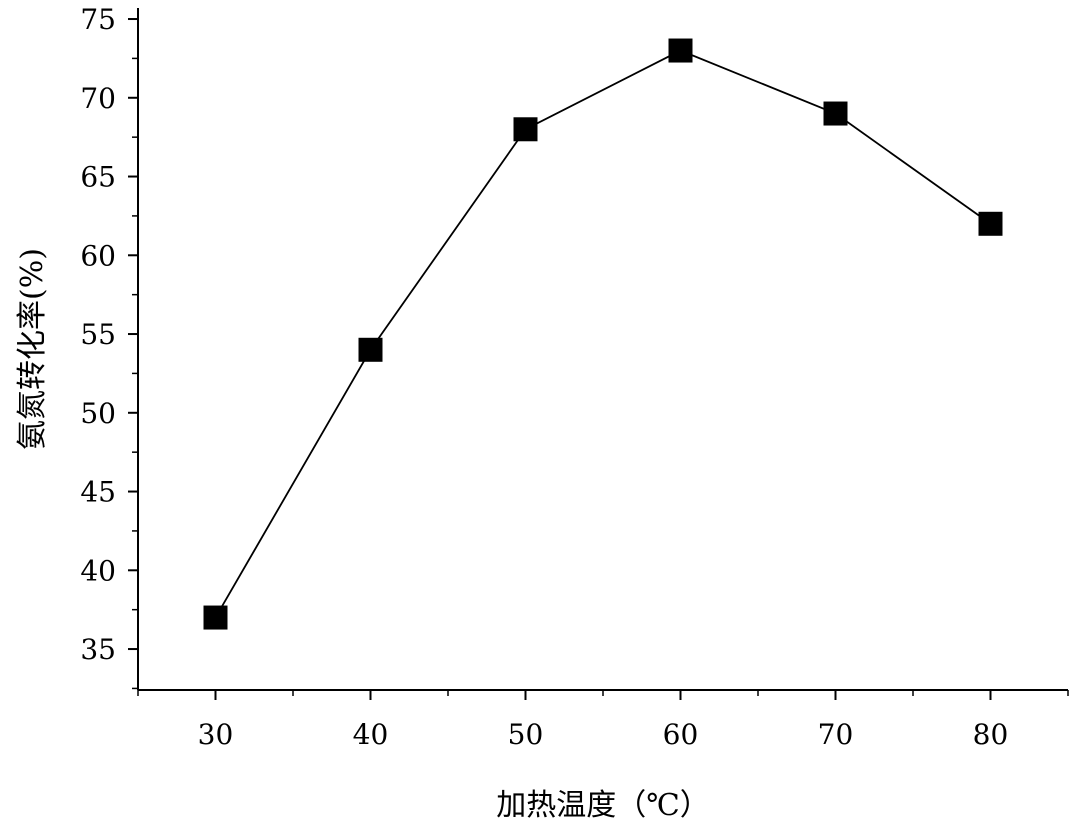 The height and width of the screenshot is (828, 1080). I want to click on y-tick-label: 40, so click(98, 570).